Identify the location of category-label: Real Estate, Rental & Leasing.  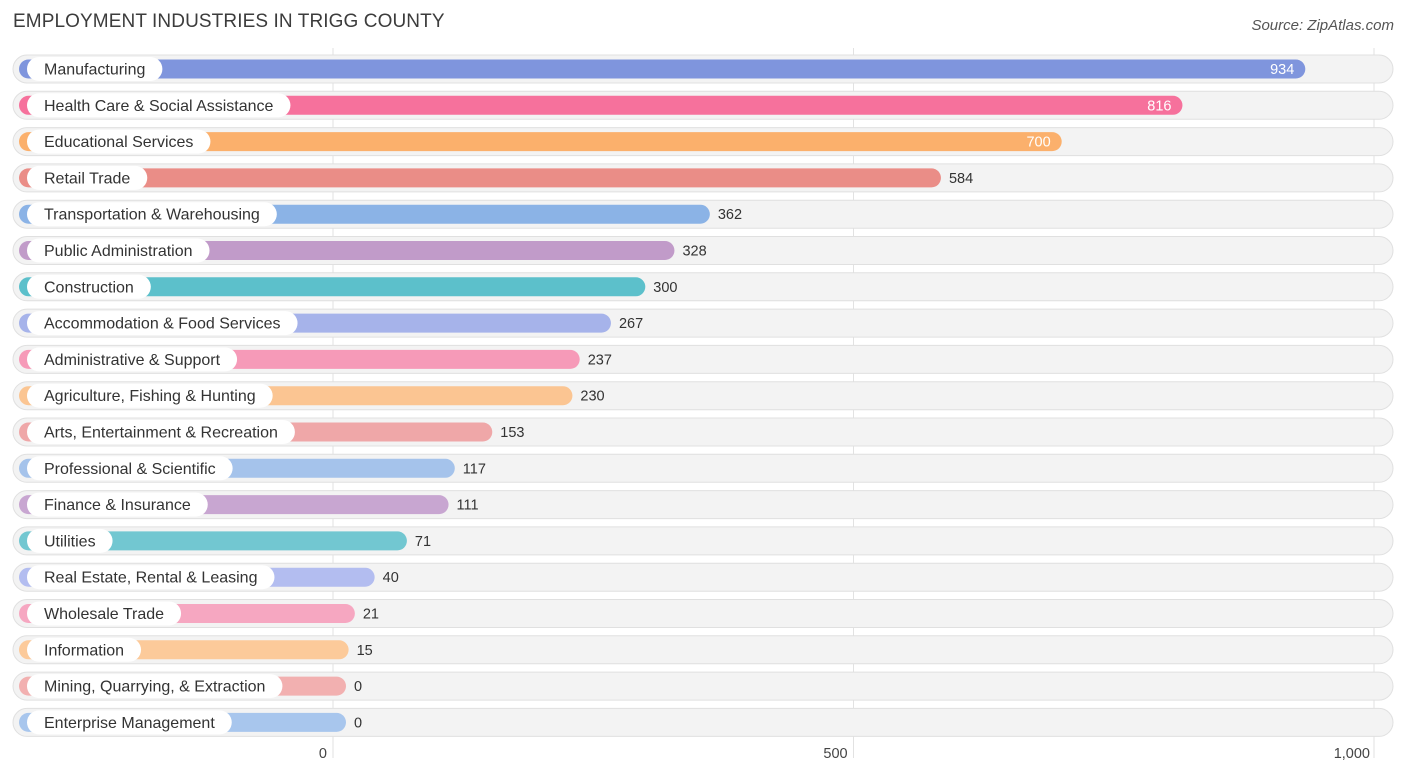
(150, 578).